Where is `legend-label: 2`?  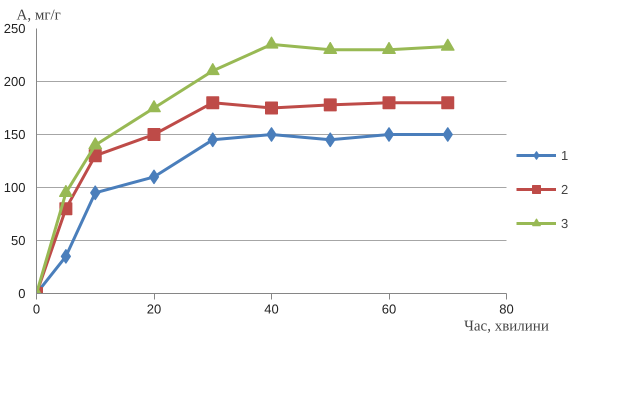 legend-label: 2 is located at coordinates (565, 189).